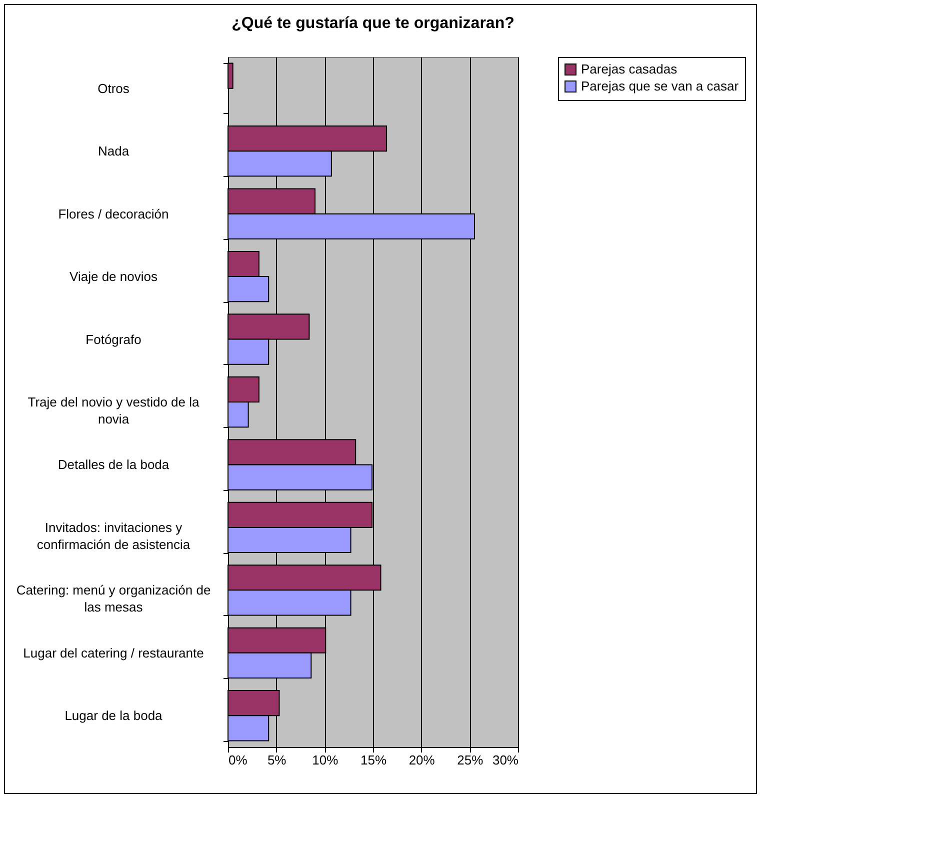 The height and width of the screenshot is (855, 933). What do you see at coordinates (114, 464) in the screenshot?
I see `y-tick-label: Detalles de la boda` at bounding box center [114, 464].